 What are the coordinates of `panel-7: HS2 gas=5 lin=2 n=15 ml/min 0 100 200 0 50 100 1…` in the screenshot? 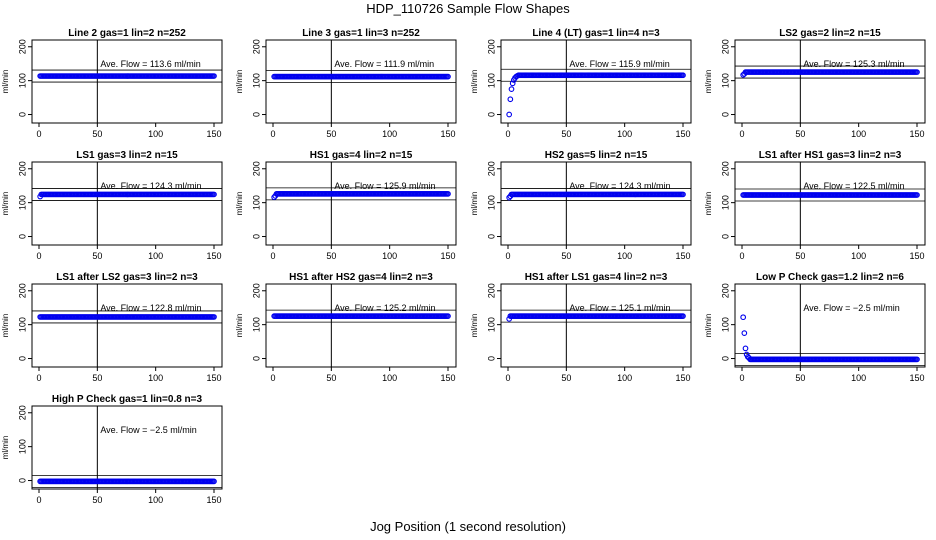 It's located at (581, 205).